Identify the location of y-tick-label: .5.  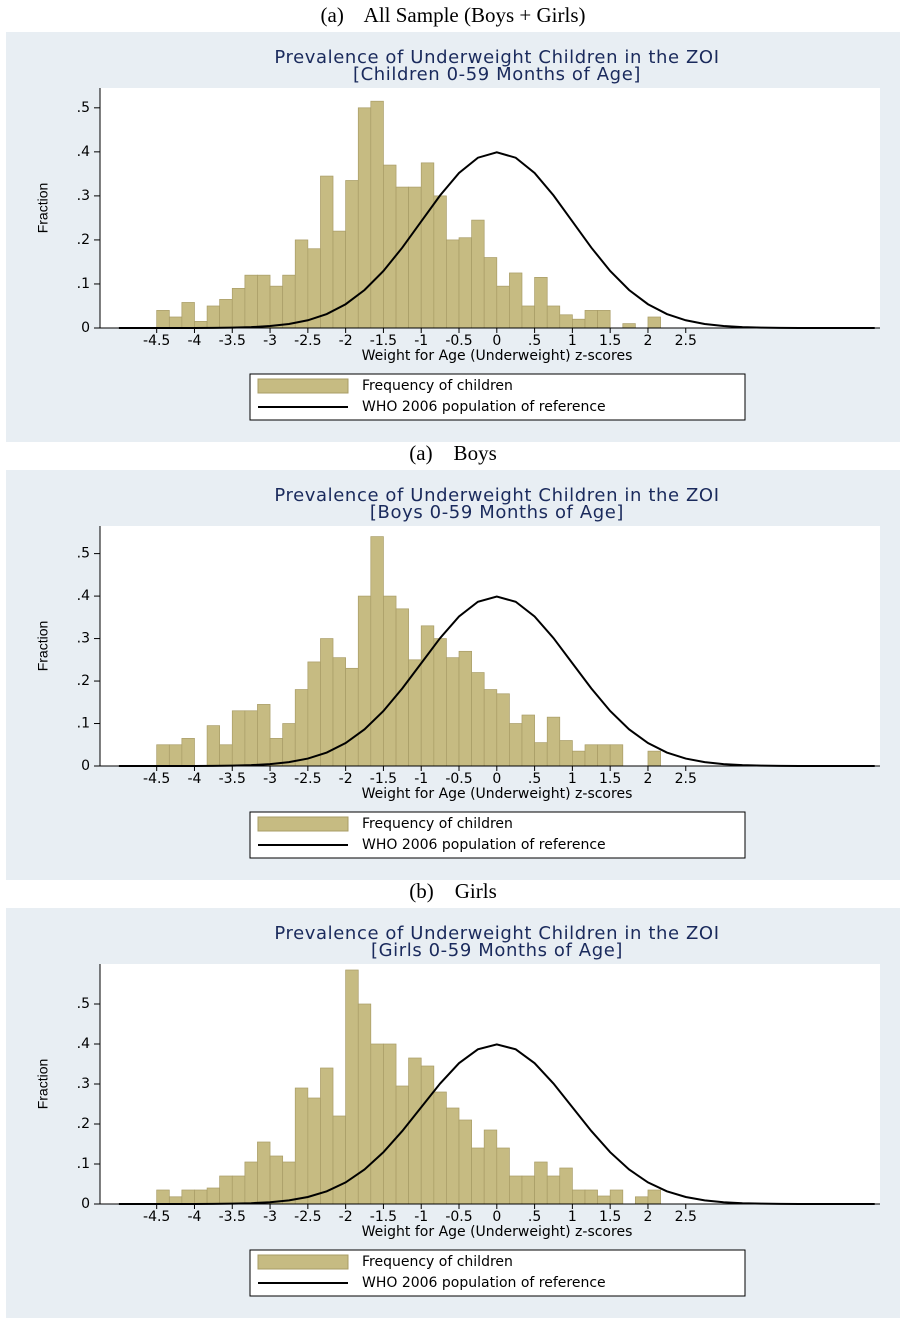
(83, 554).